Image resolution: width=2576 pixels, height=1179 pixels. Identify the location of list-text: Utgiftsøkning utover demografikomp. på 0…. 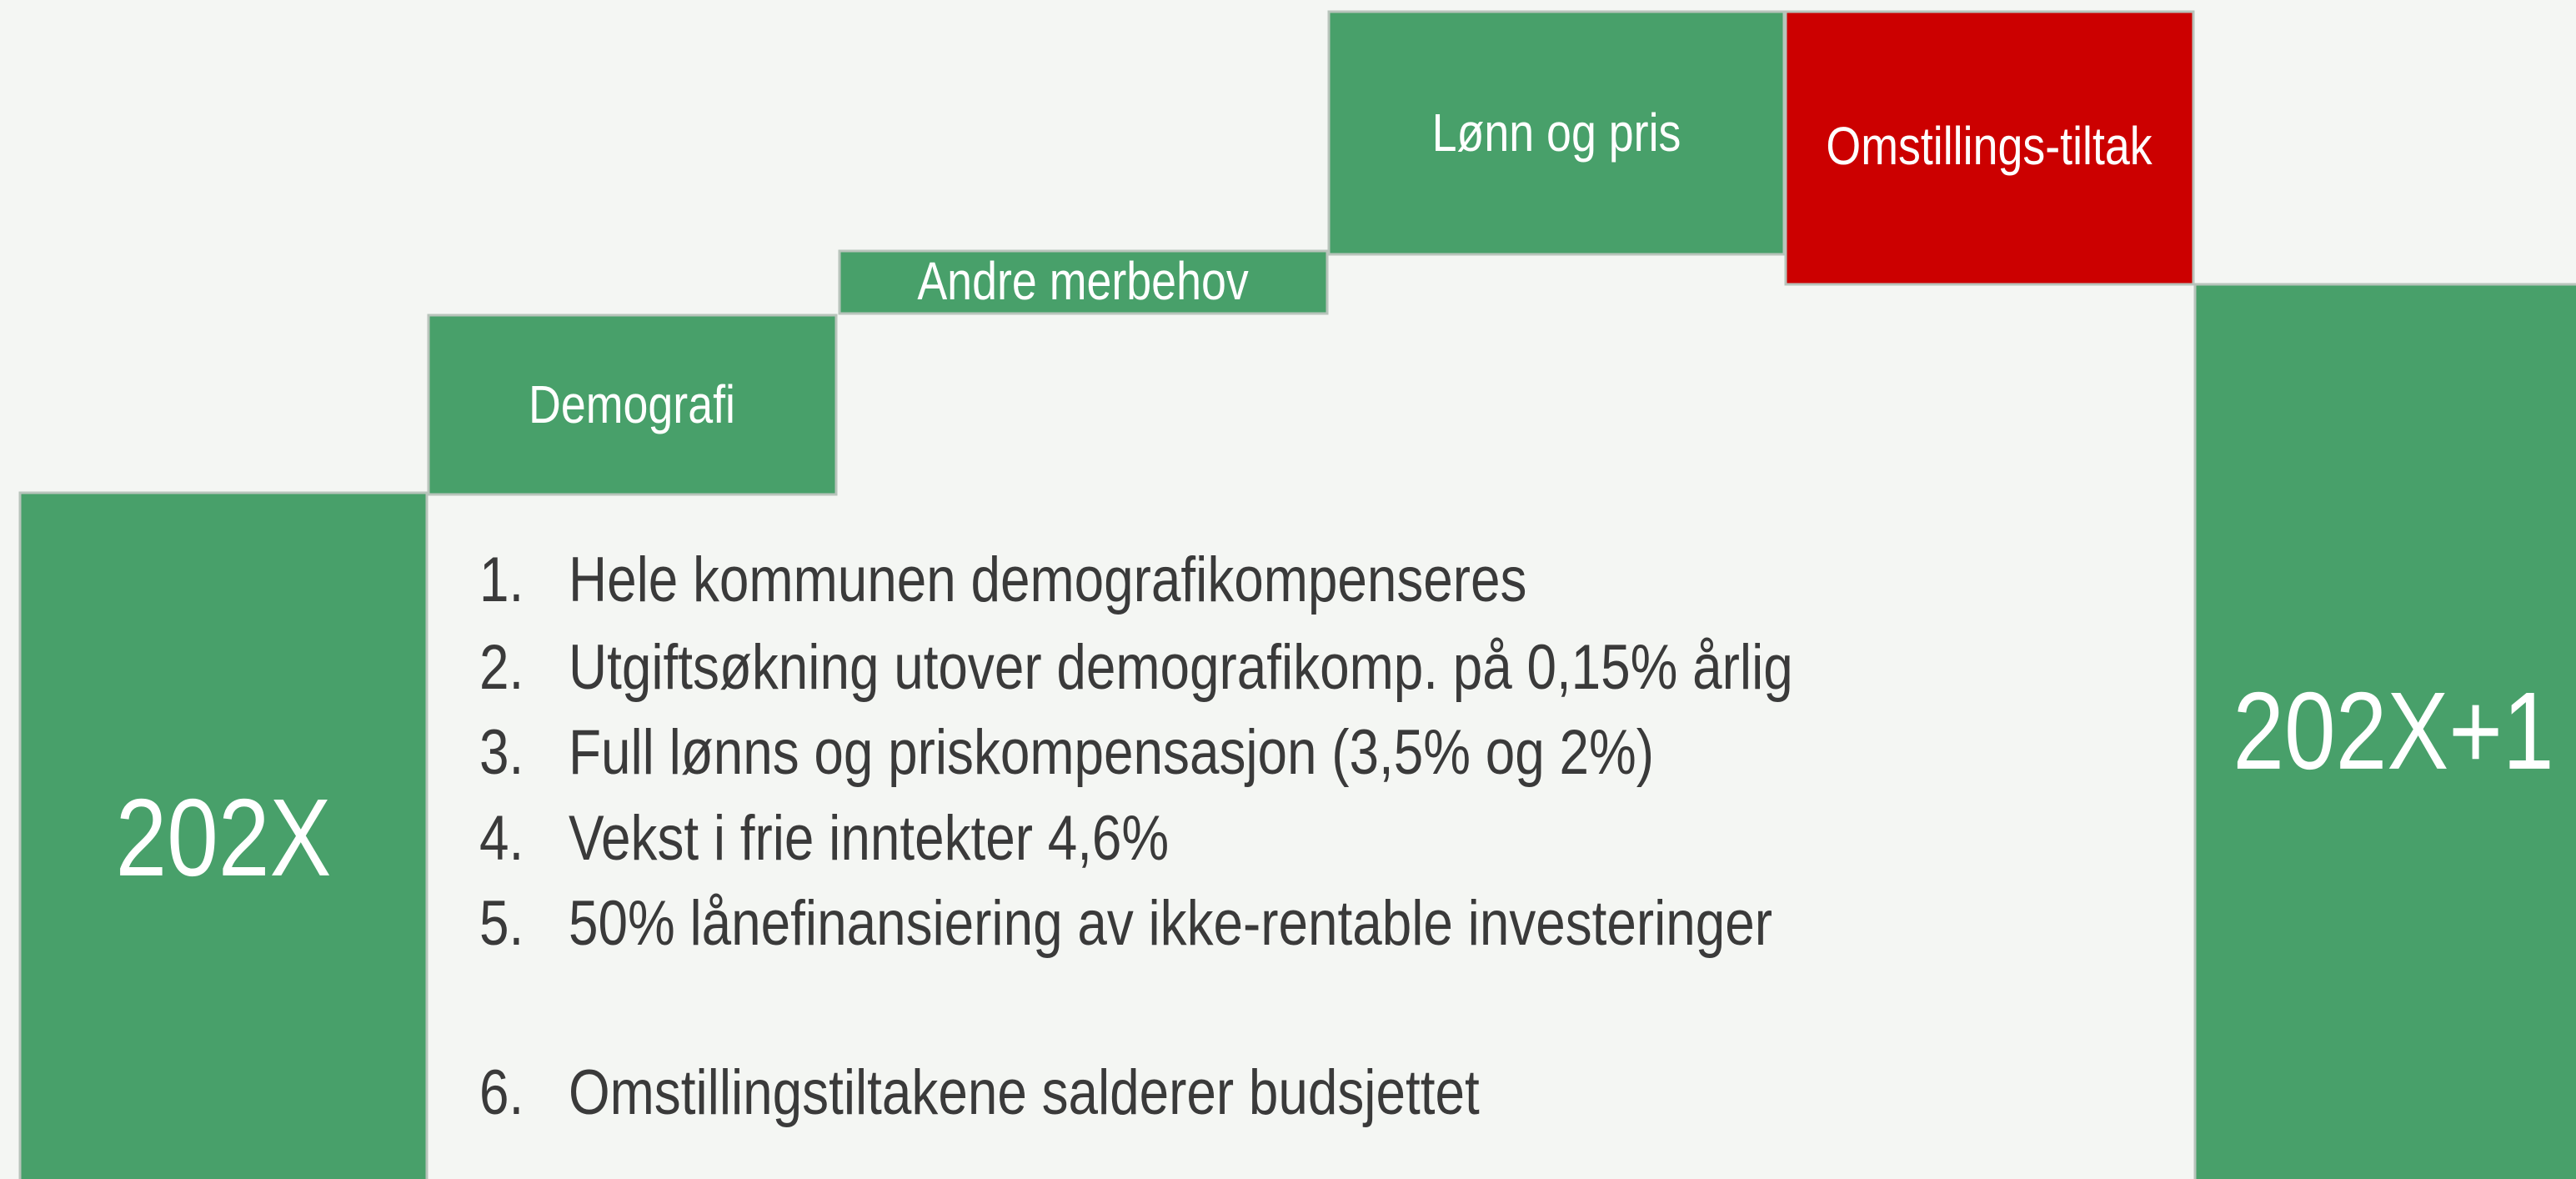
(1181, 667).